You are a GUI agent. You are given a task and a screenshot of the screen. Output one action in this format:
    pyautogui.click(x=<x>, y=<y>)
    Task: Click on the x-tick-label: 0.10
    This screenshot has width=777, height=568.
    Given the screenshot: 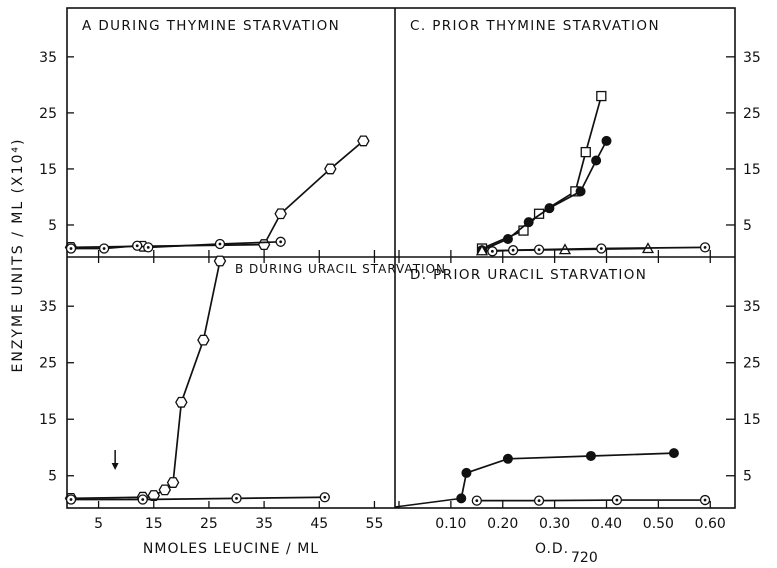 What is the action you would take?
    pyautogui.click(x=450, y=524)
    